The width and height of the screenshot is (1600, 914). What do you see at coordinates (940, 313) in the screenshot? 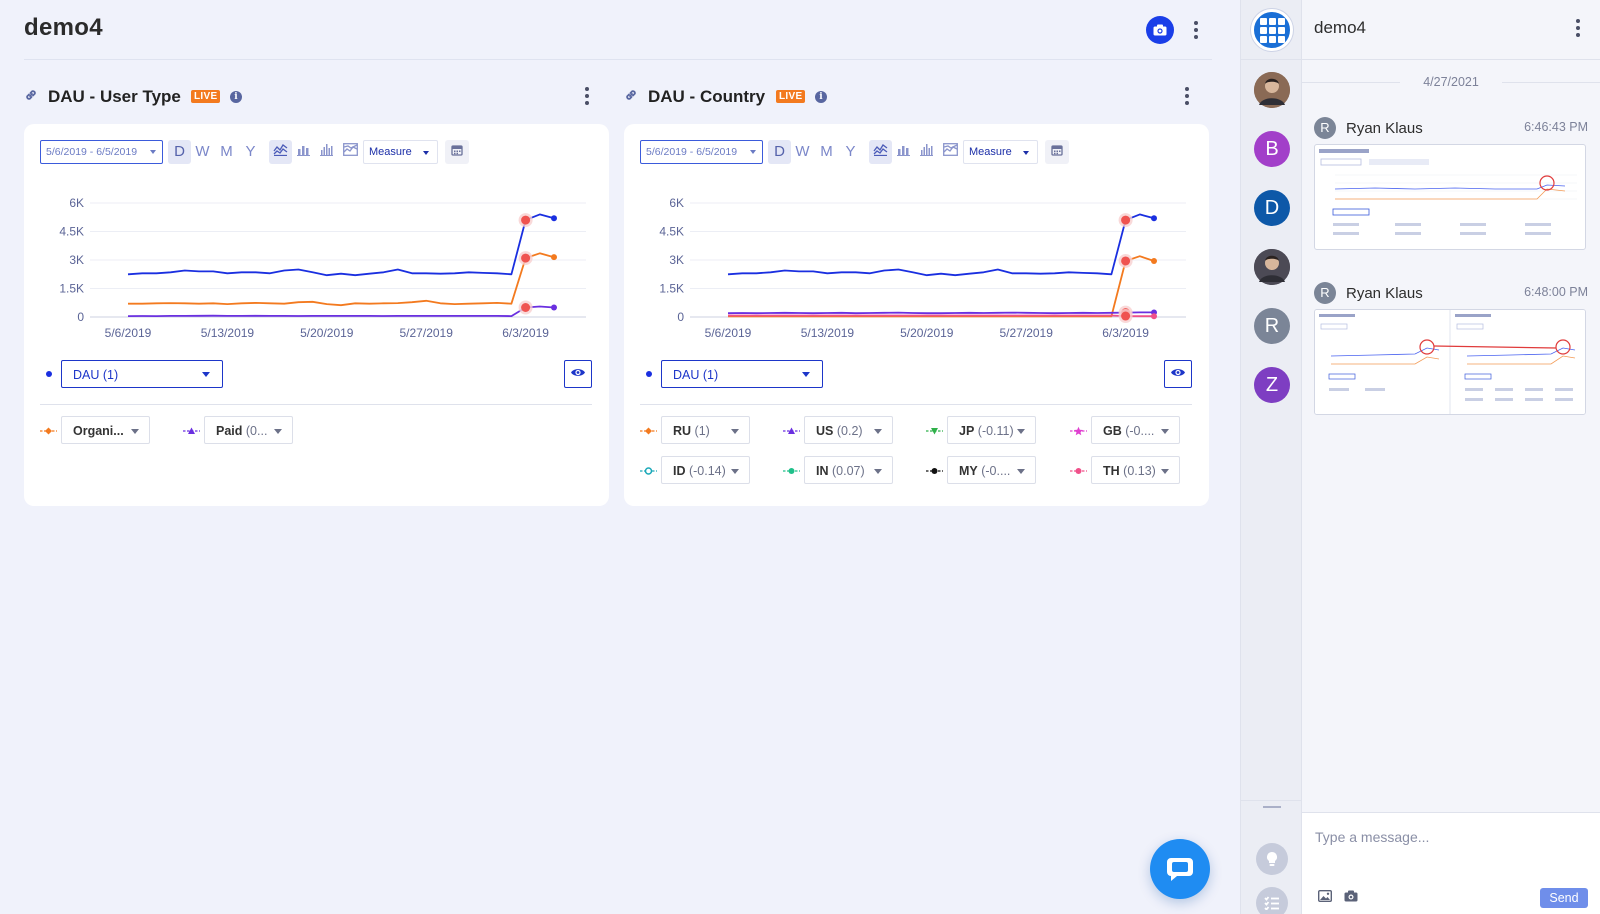
I see `series-line-us` at bounding box center [940, 313].